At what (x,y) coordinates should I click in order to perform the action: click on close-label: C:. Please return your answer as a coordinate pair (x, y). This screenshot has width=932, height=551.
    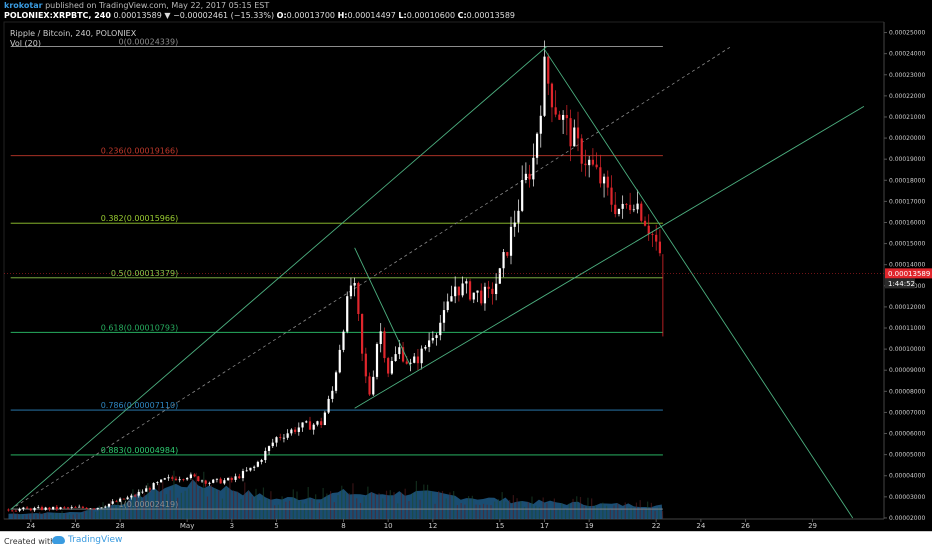
    Looking at the image, I should click on (462, 15).